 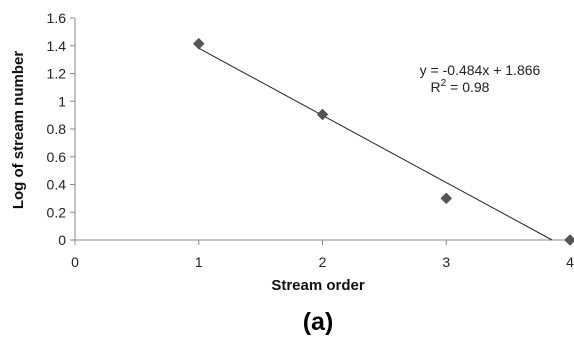 What do you see at coordinates (62, 101) in the screenshot?
I see `y-tick-label: 1` at bounding box center [62, 101].